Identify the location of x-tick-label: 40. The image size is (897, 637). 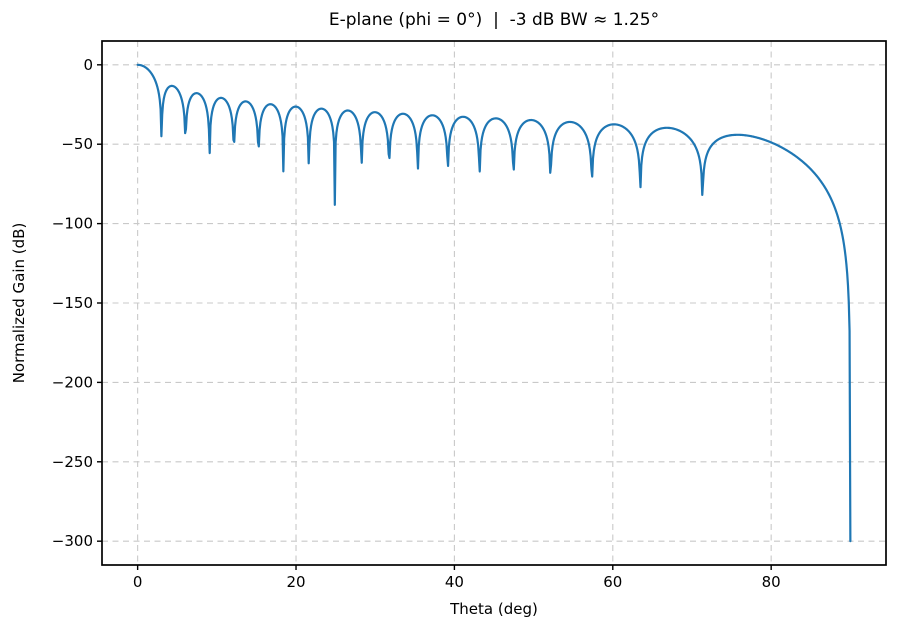
(454, 582).